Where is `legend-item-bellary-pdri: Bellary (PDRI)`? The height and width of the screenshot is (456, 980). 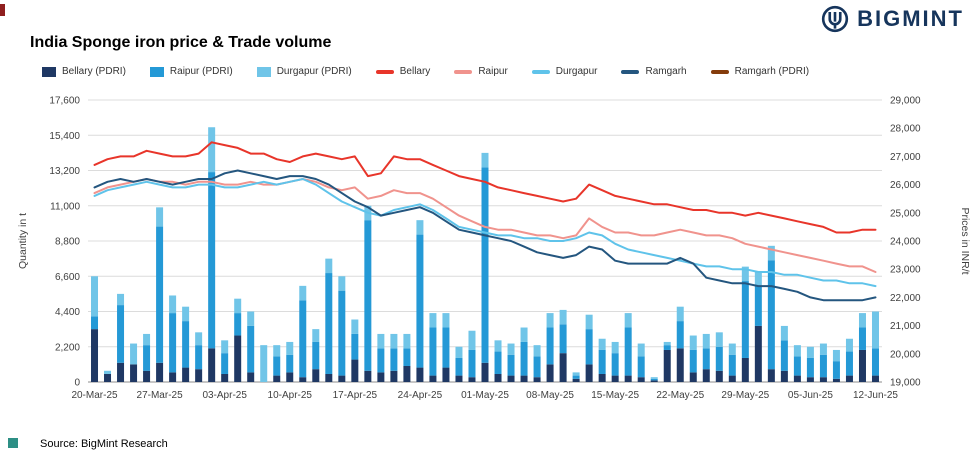
legend-item-bellary-pdri: Bellary (PDRI) is located at coordinates (84, 71).